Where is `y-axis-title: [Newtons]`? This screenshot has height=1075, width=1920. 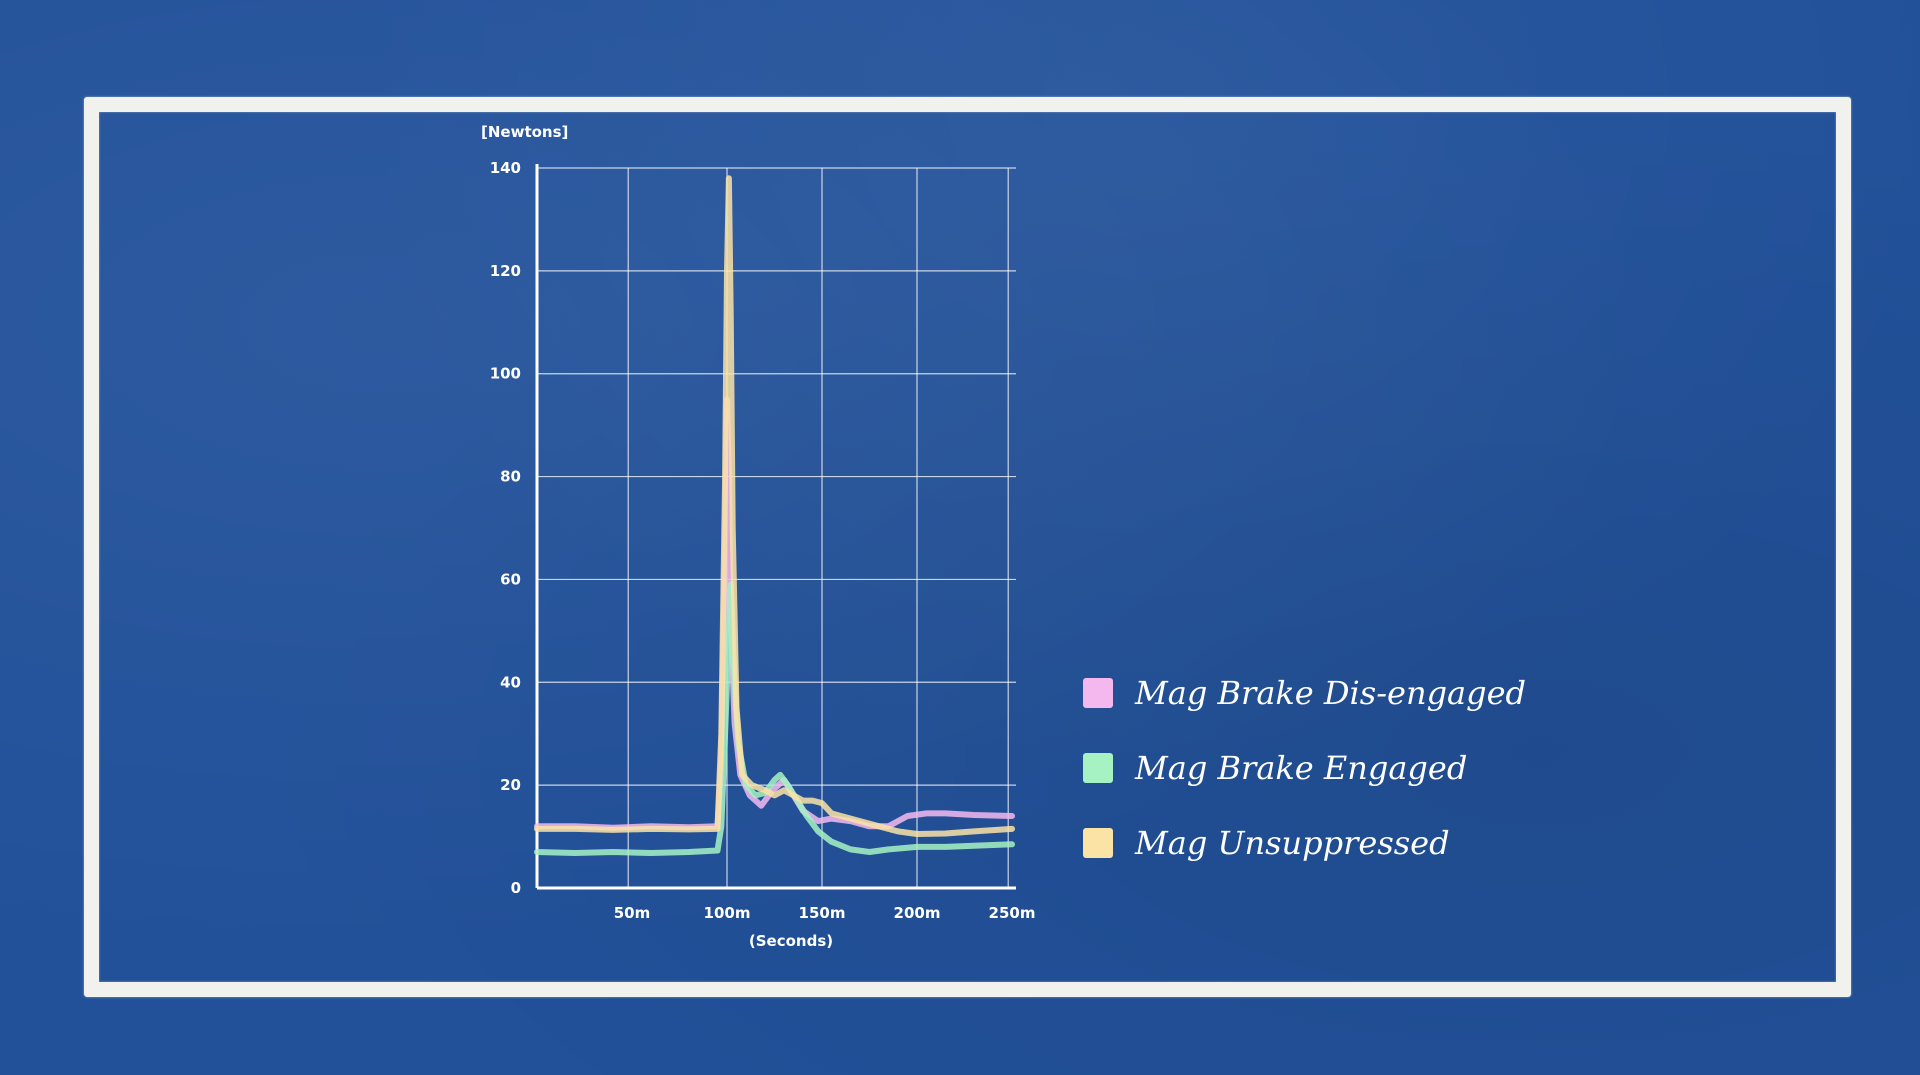 y-axis-title: [Newtons] is located at coordinates (524, 132).